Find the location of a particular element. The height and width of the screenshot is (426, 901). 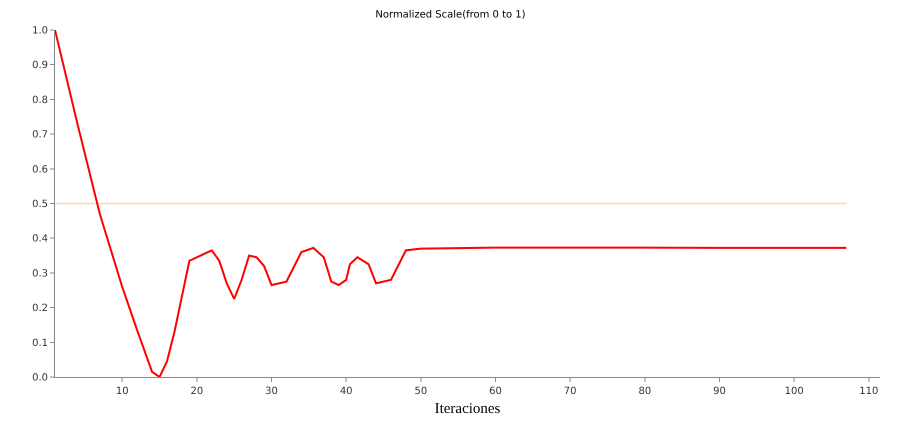

y-tick-label: 0.6 is located at coordinates (40, 170).